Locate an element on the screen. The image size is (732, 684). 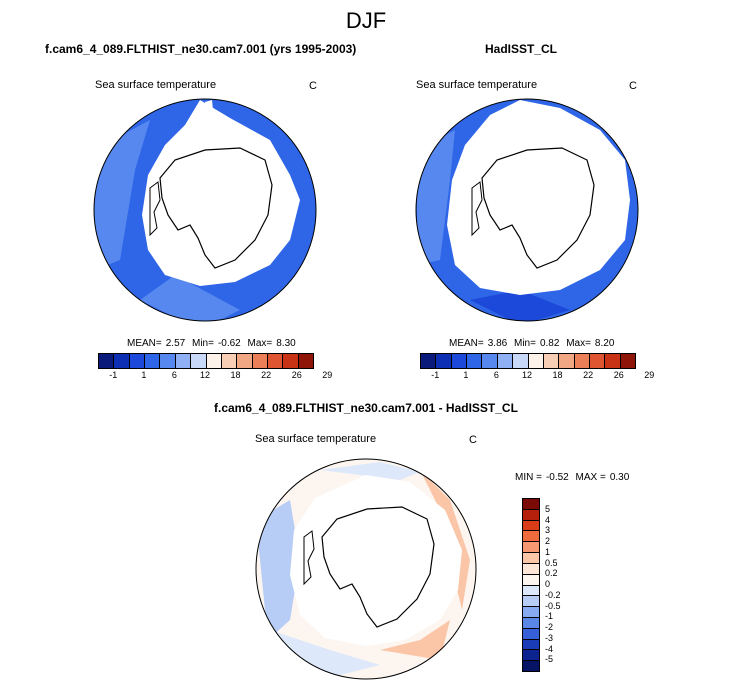
obs-mean-value: 3.86 is located at coordinates (497, 343).